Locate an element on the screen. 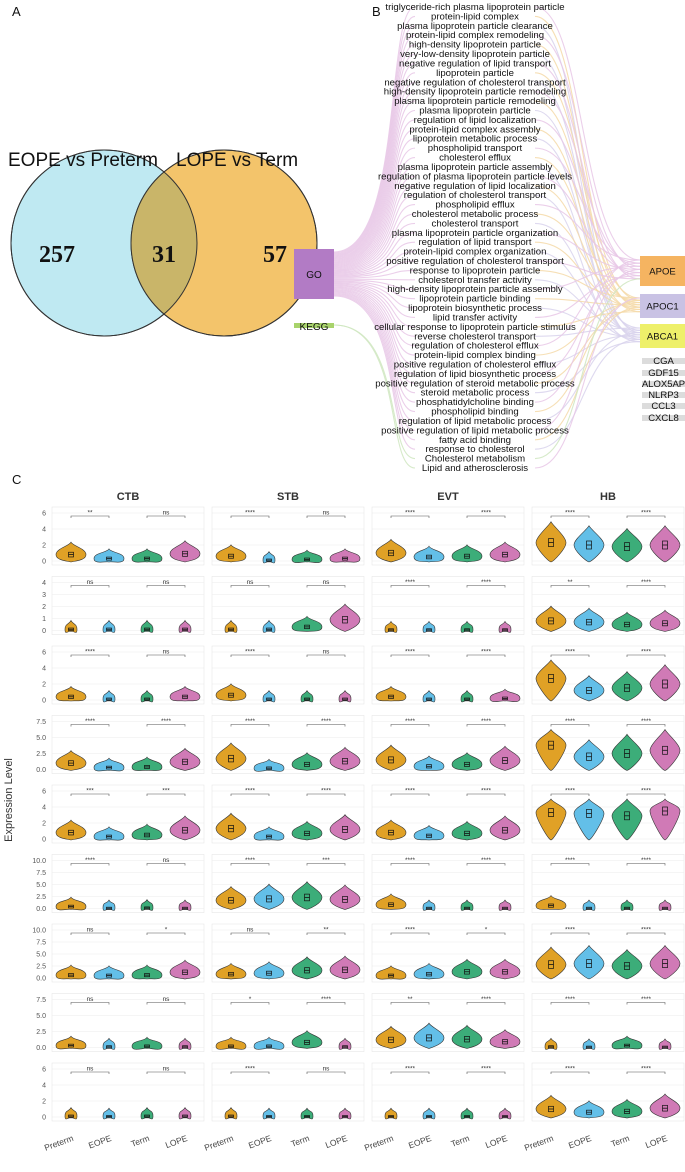 Image resolution: width=685 pixels, height=1172 pixels. sankey-term: lipid transfer activity is located at coordinates (475, 317).